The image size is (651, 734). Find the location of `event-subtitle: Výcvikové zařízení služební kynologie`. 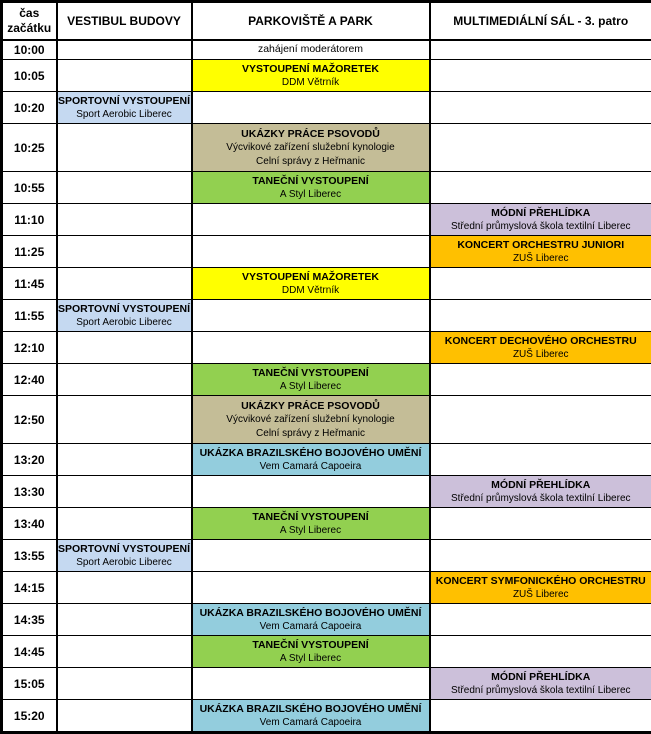

event-subtitle: Výcvikové zařízení služební kynologie is located at coordinates (311, 420).